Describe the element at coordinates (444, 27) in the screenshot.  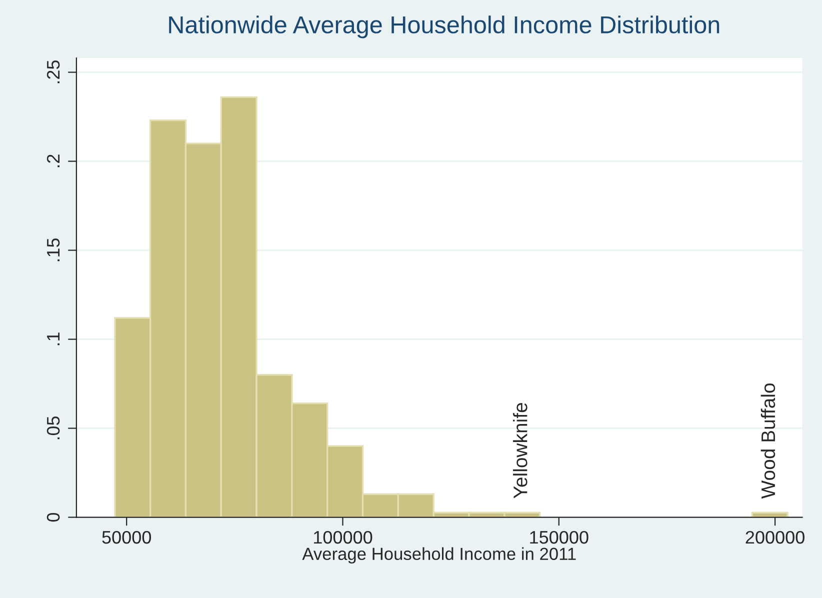
I see `chart-title: Nationwide Average Household Income Distribution` at that location.